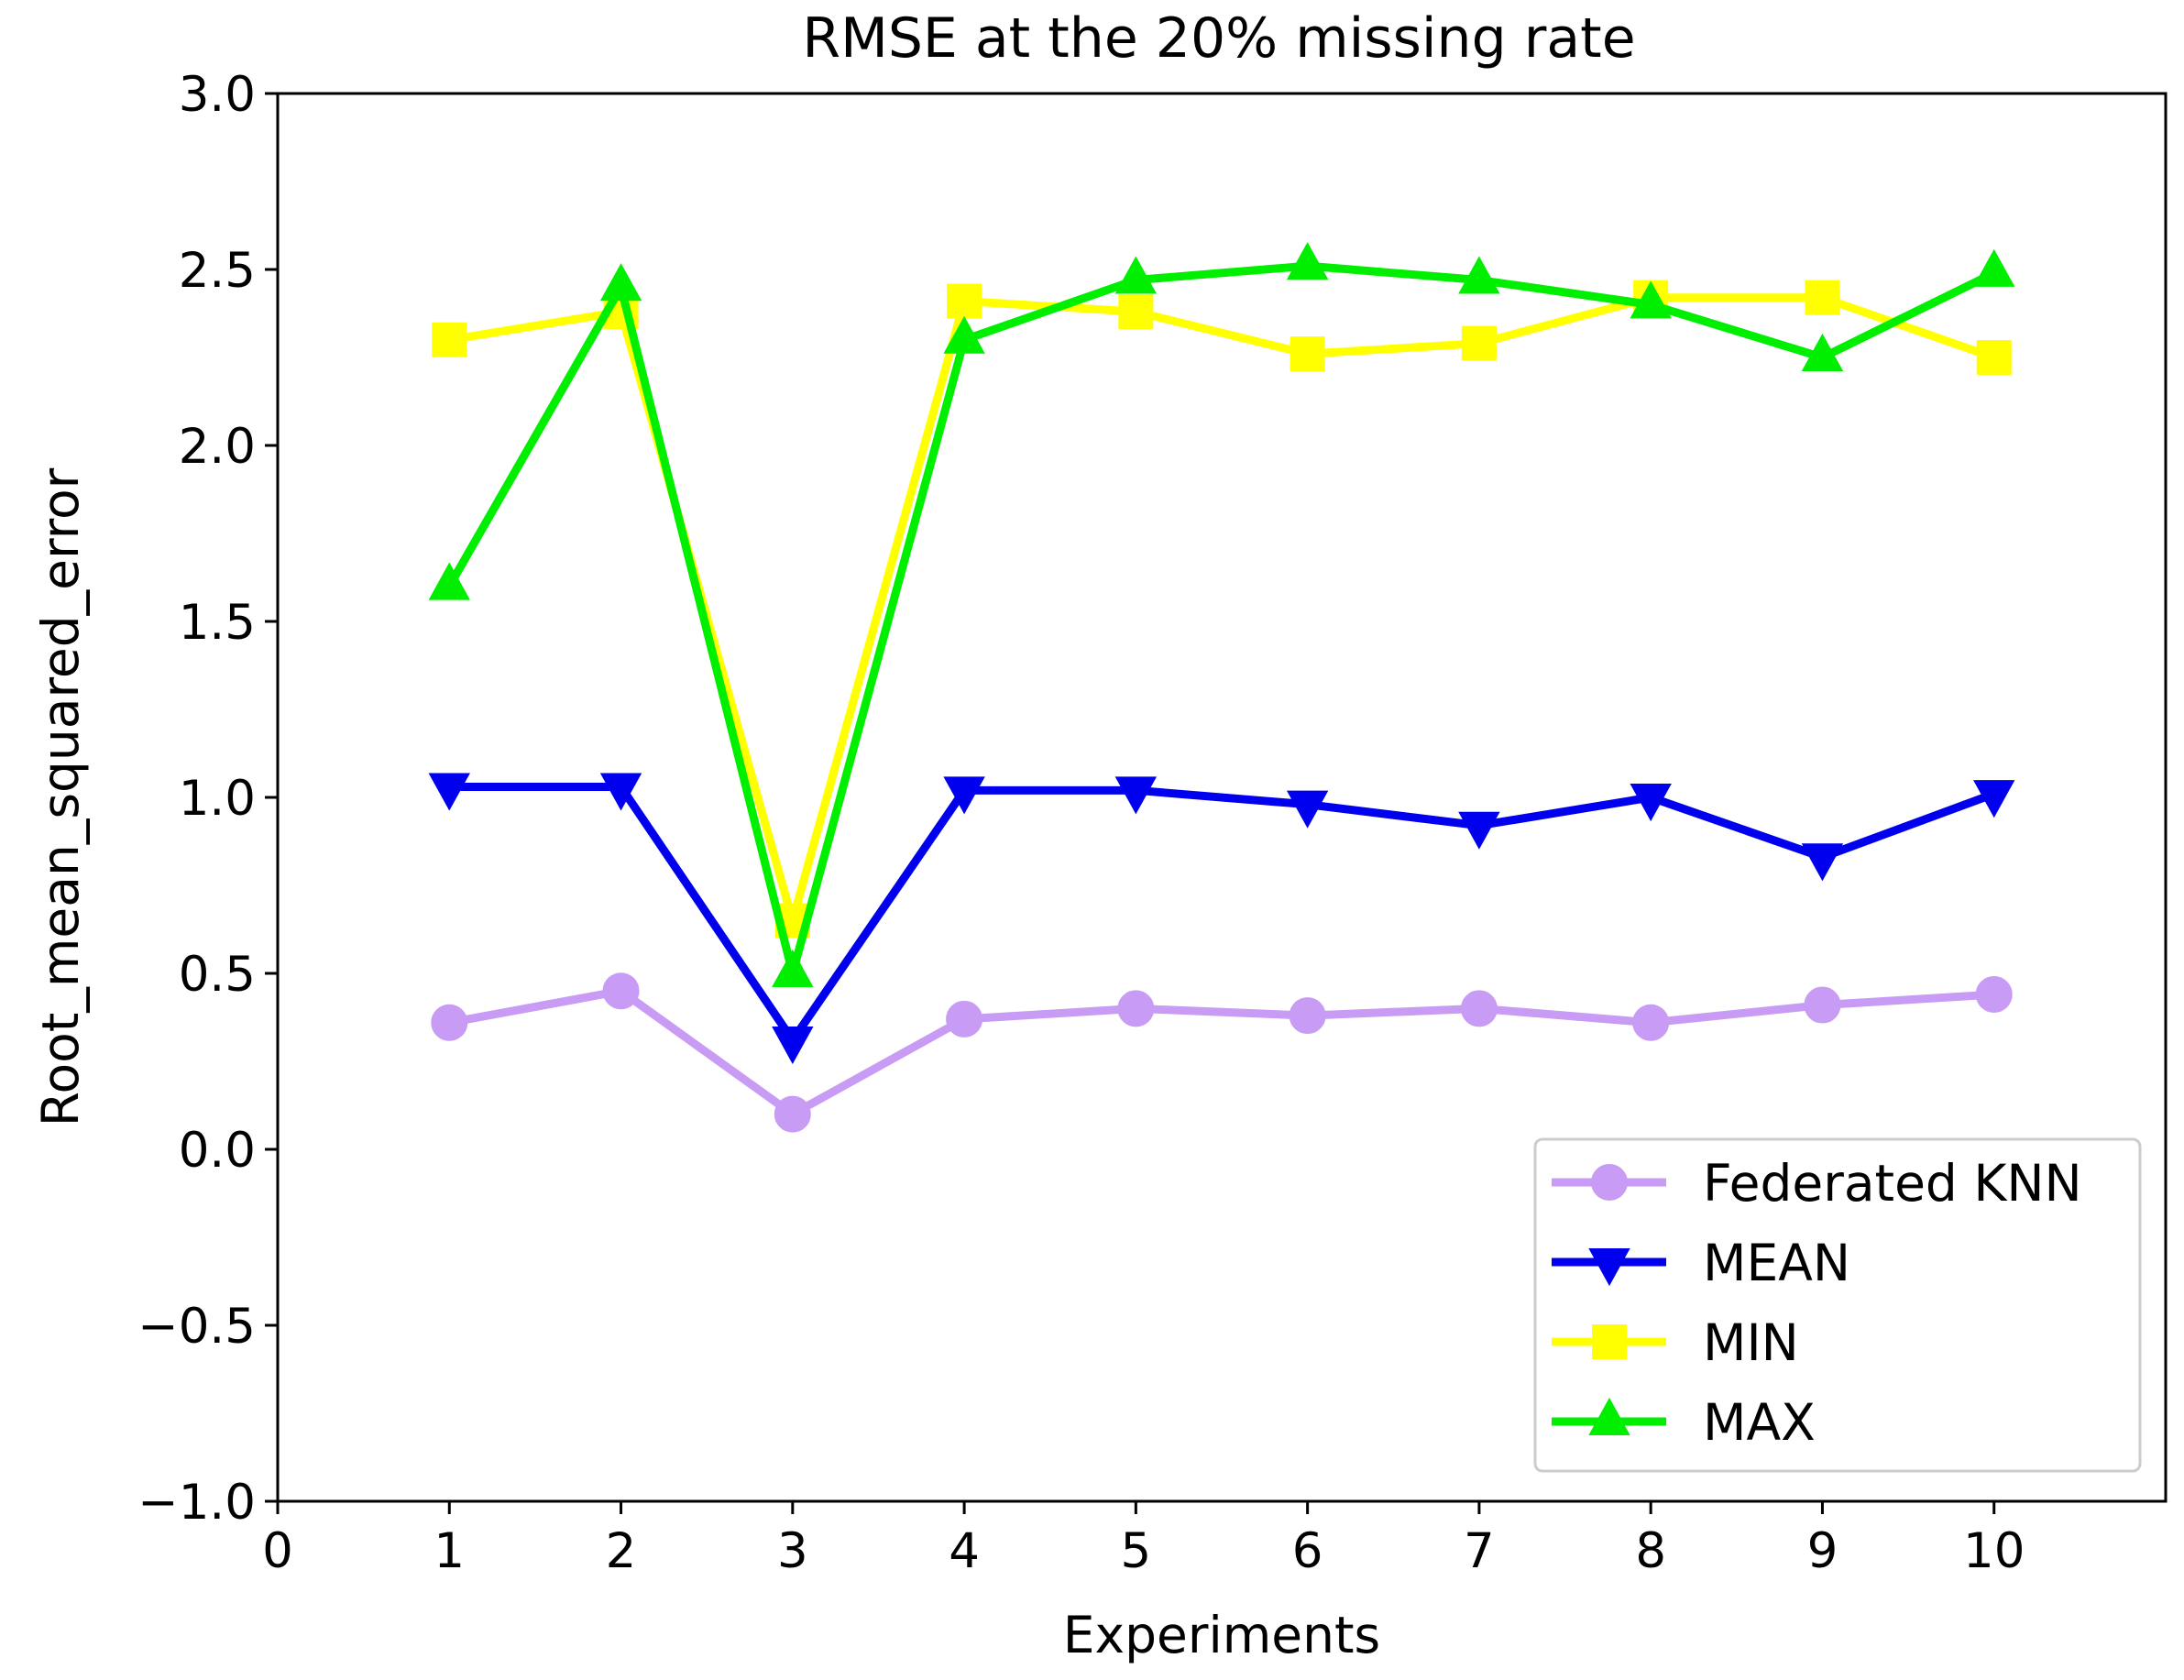 The height and width of the screenshot is (1680, 2184). Describe the element at coordinates (277, 1551) in the screenshot. I see `x-tick-label: 0` at that location.